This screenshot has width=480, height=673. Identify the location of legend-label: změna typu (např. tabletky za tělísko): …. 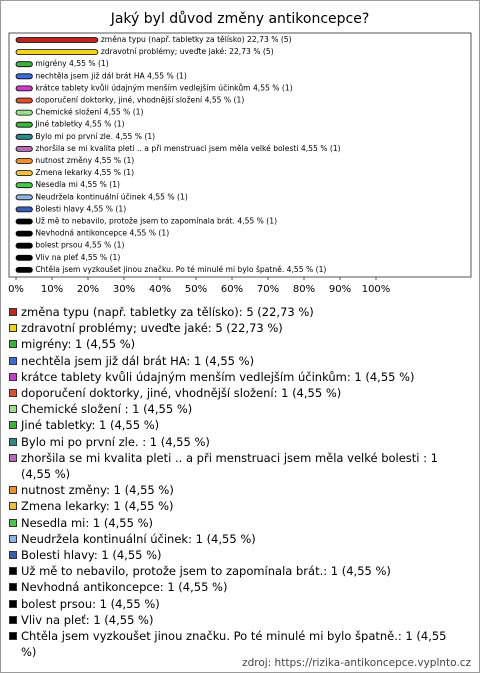
(167, 312).